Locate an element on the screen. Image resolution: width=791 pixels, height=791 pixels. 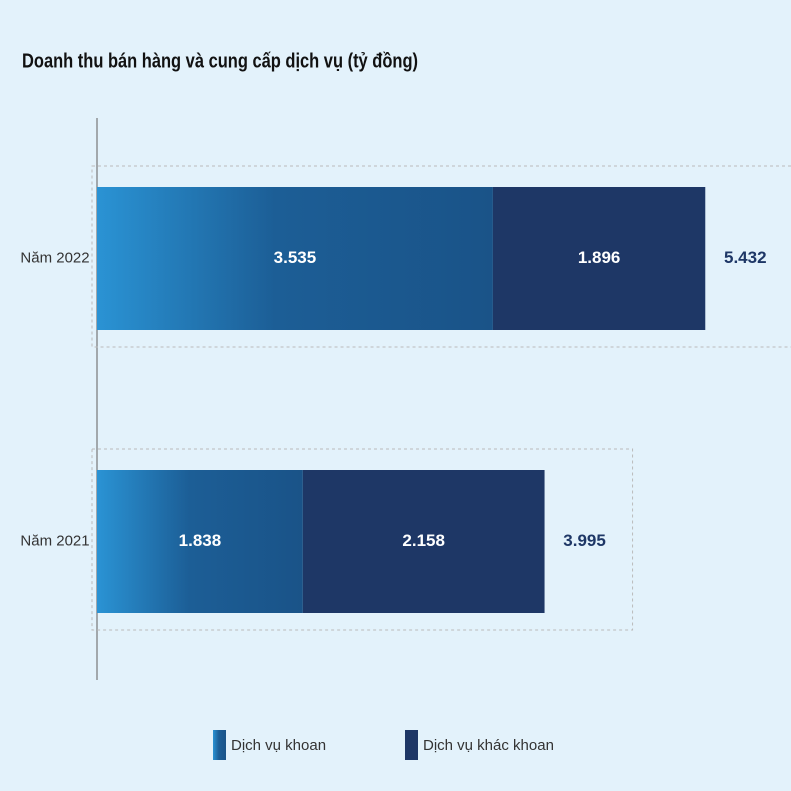
total-label: 3.995 is located at coordinates (584, 540).